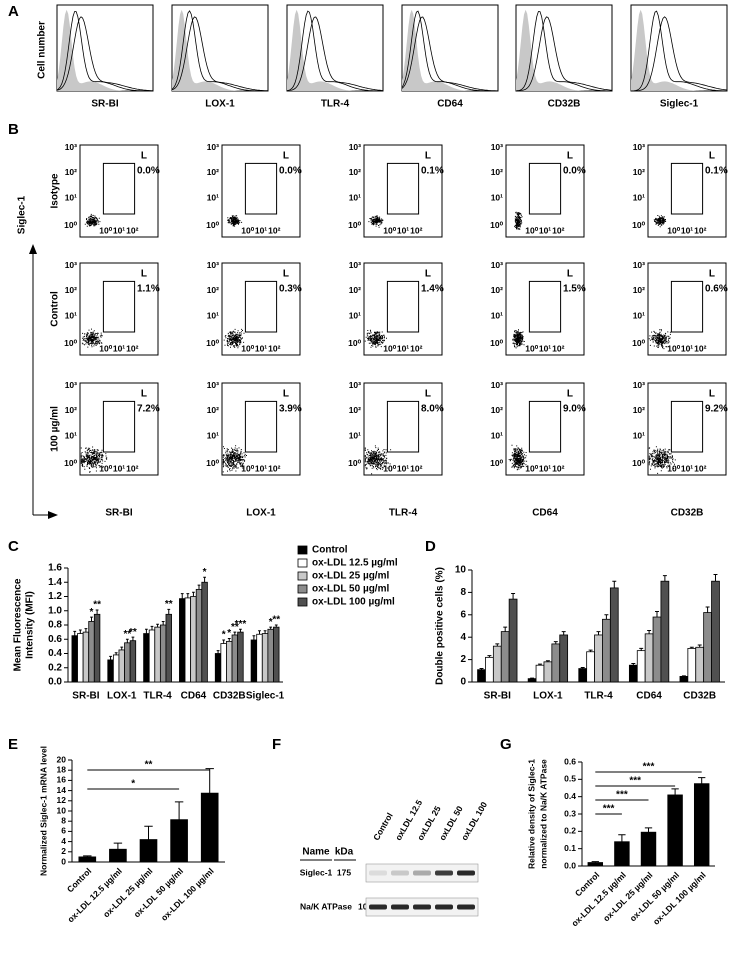  Describe the element at coordinates (543, 814) in the screenshot. I see `y-axis-label: normalized to Na/K ATPase` at that location.